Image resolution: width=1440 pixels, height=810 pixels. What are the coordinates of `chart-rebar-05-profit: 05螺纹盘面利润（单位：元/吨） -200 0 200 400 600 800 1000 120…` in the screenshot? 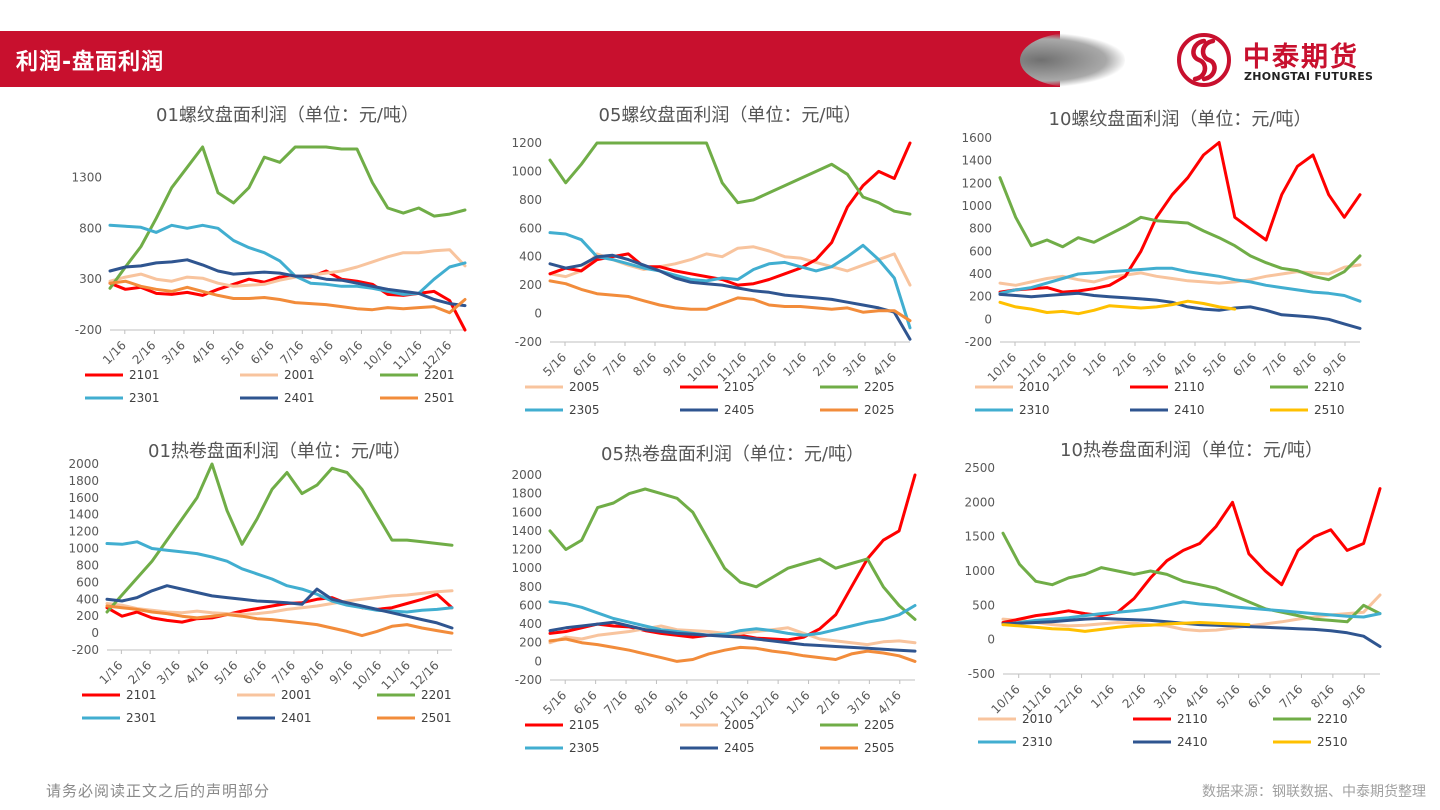 It's located at (720, 262).